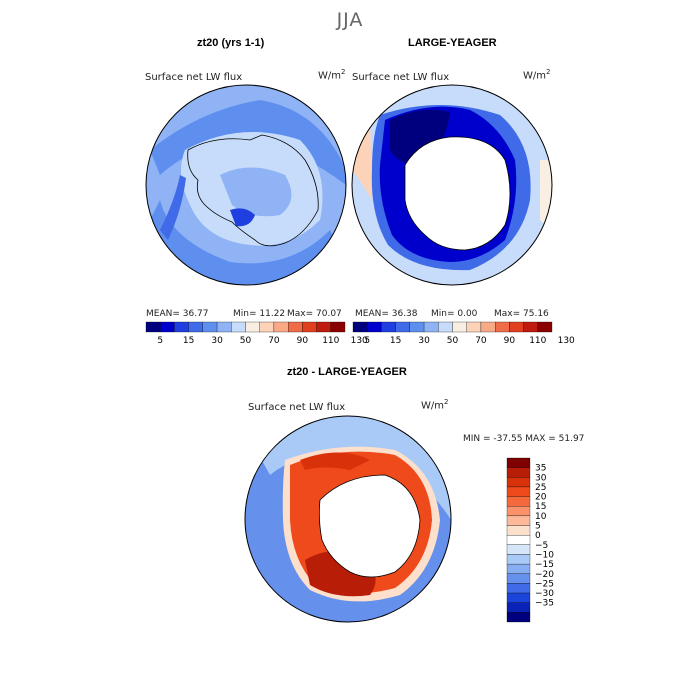  I want to click on panel1-coastline, so click(253, 190).